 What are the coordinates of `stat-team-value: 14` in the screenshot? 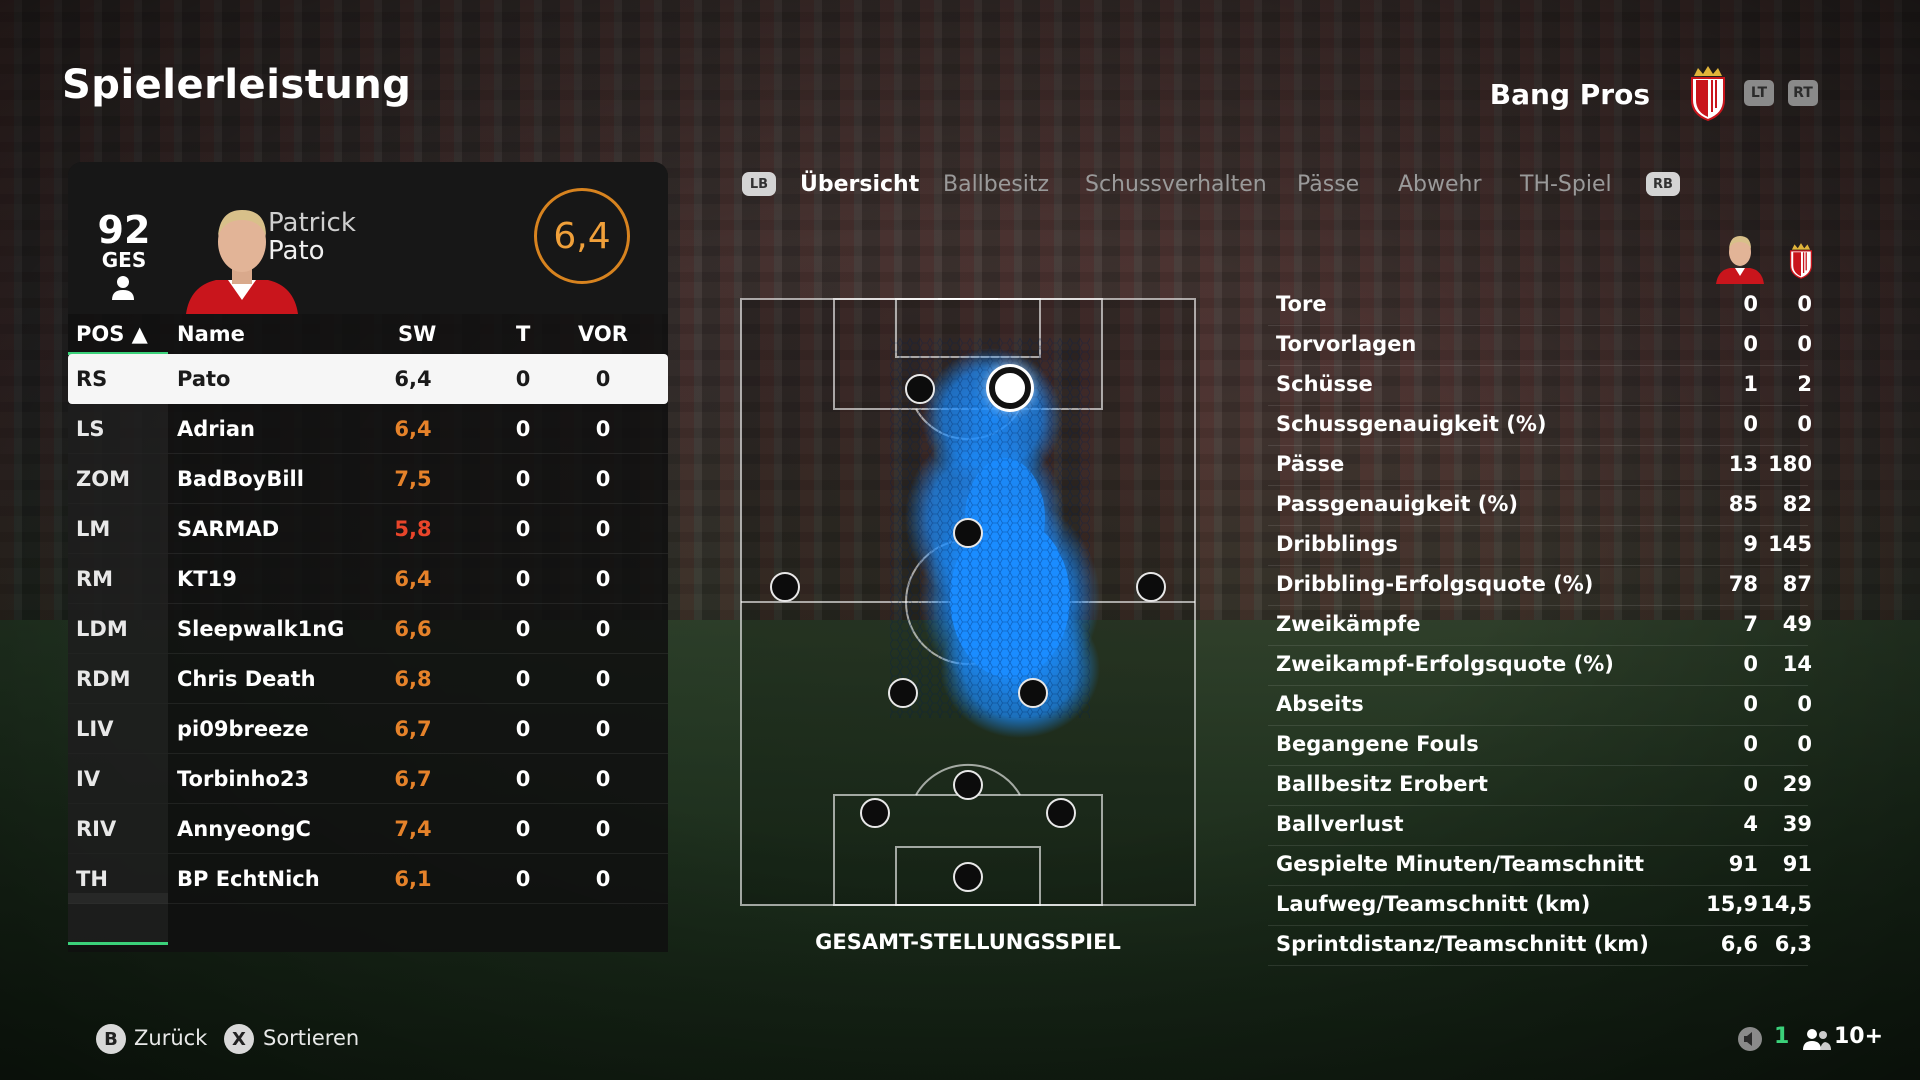 It's located at (1797, 664).